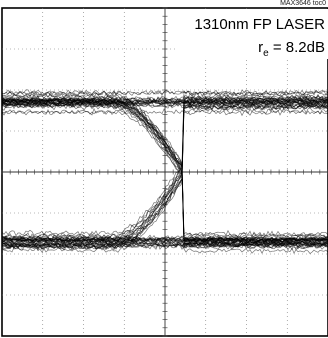  What do you see at coordinates (260, 47) in the screenshot?
I see `annotation-symbol: r` at bounding box center [260, 47].